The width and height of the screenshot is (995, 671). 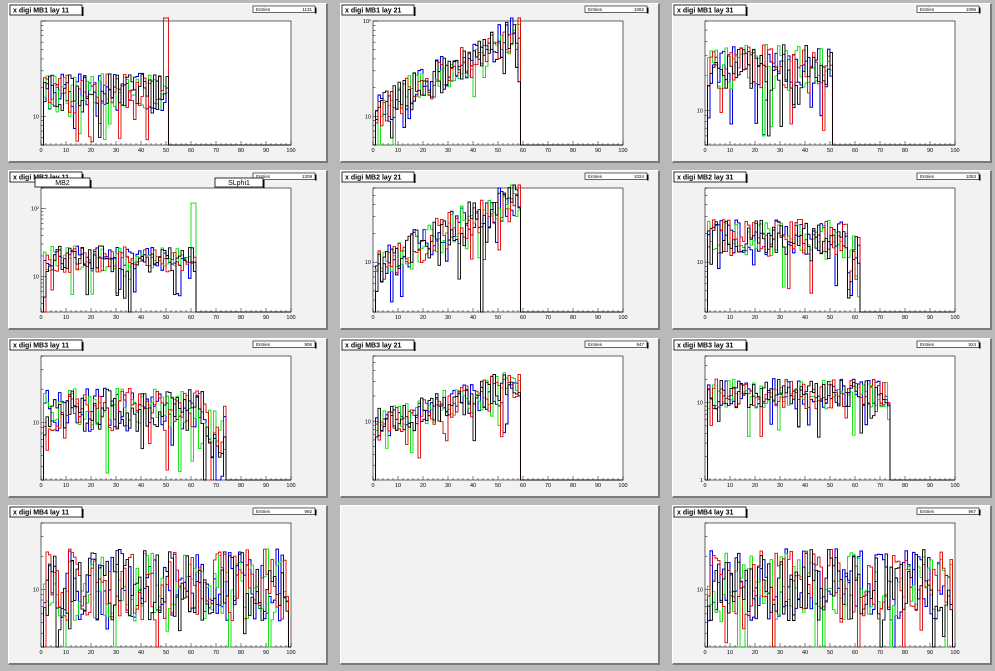 I want to click on stats-box: Entries 1024, so click(x=616, y=176).